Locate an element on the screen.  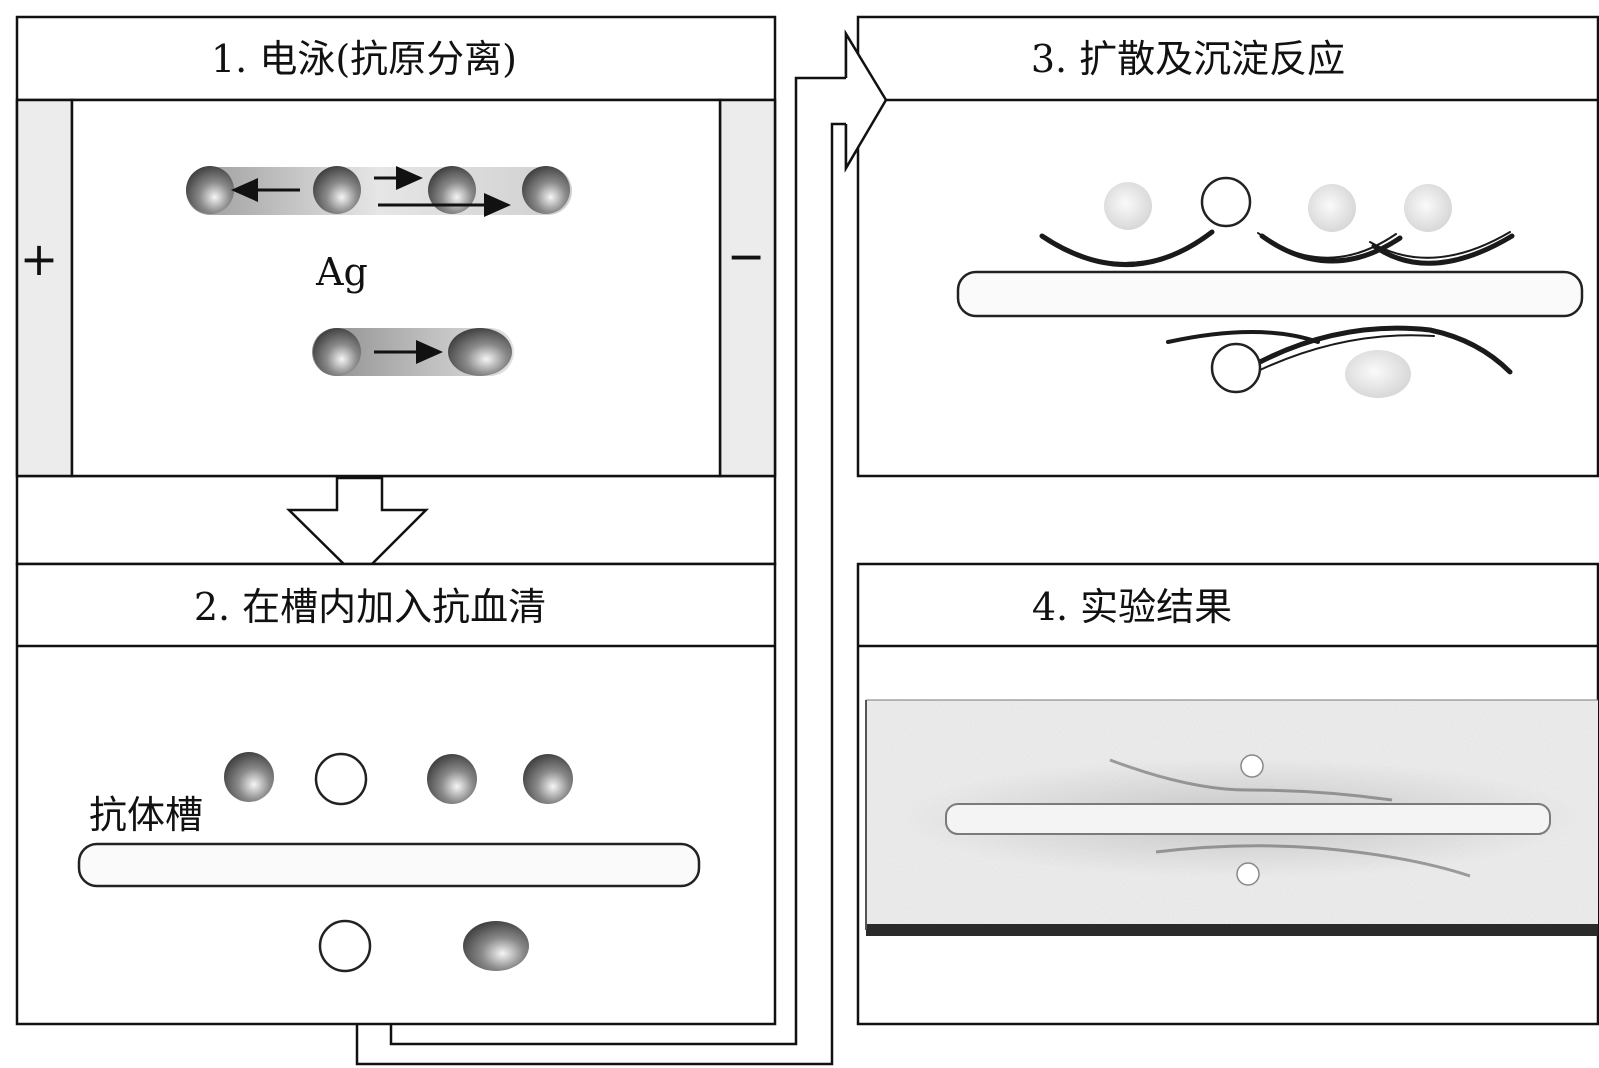
precipitin-arcs-upper is located at coordinates (1277, 248).